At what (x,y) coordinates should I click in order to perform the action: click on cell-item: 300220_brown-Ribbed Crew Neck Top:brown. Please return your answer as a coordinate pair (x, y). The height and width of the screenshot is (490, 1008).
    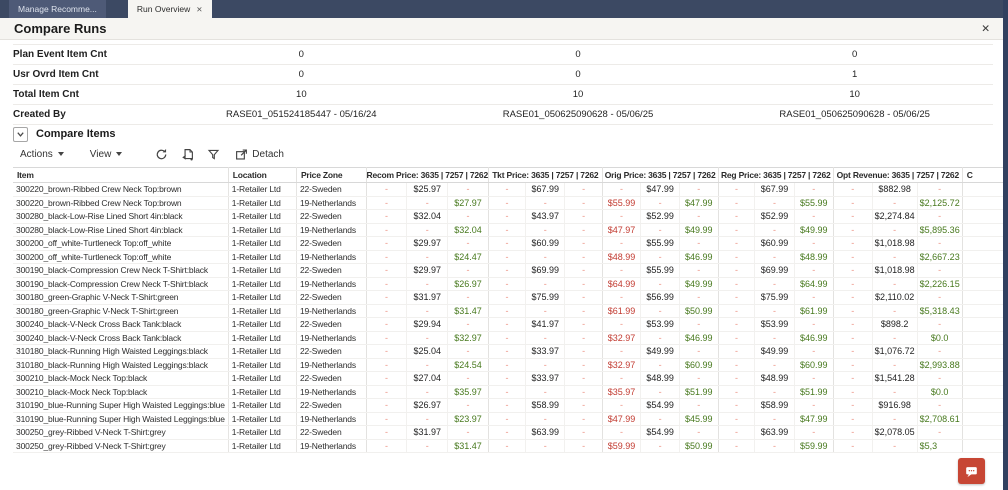
    Looking at the image, I should click on (121, 203).